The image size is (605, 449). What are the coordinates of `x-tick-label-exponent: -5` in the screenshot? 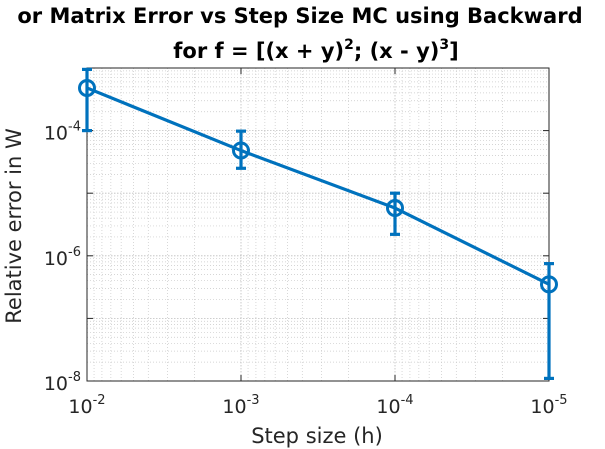 It's located at (561, 400).